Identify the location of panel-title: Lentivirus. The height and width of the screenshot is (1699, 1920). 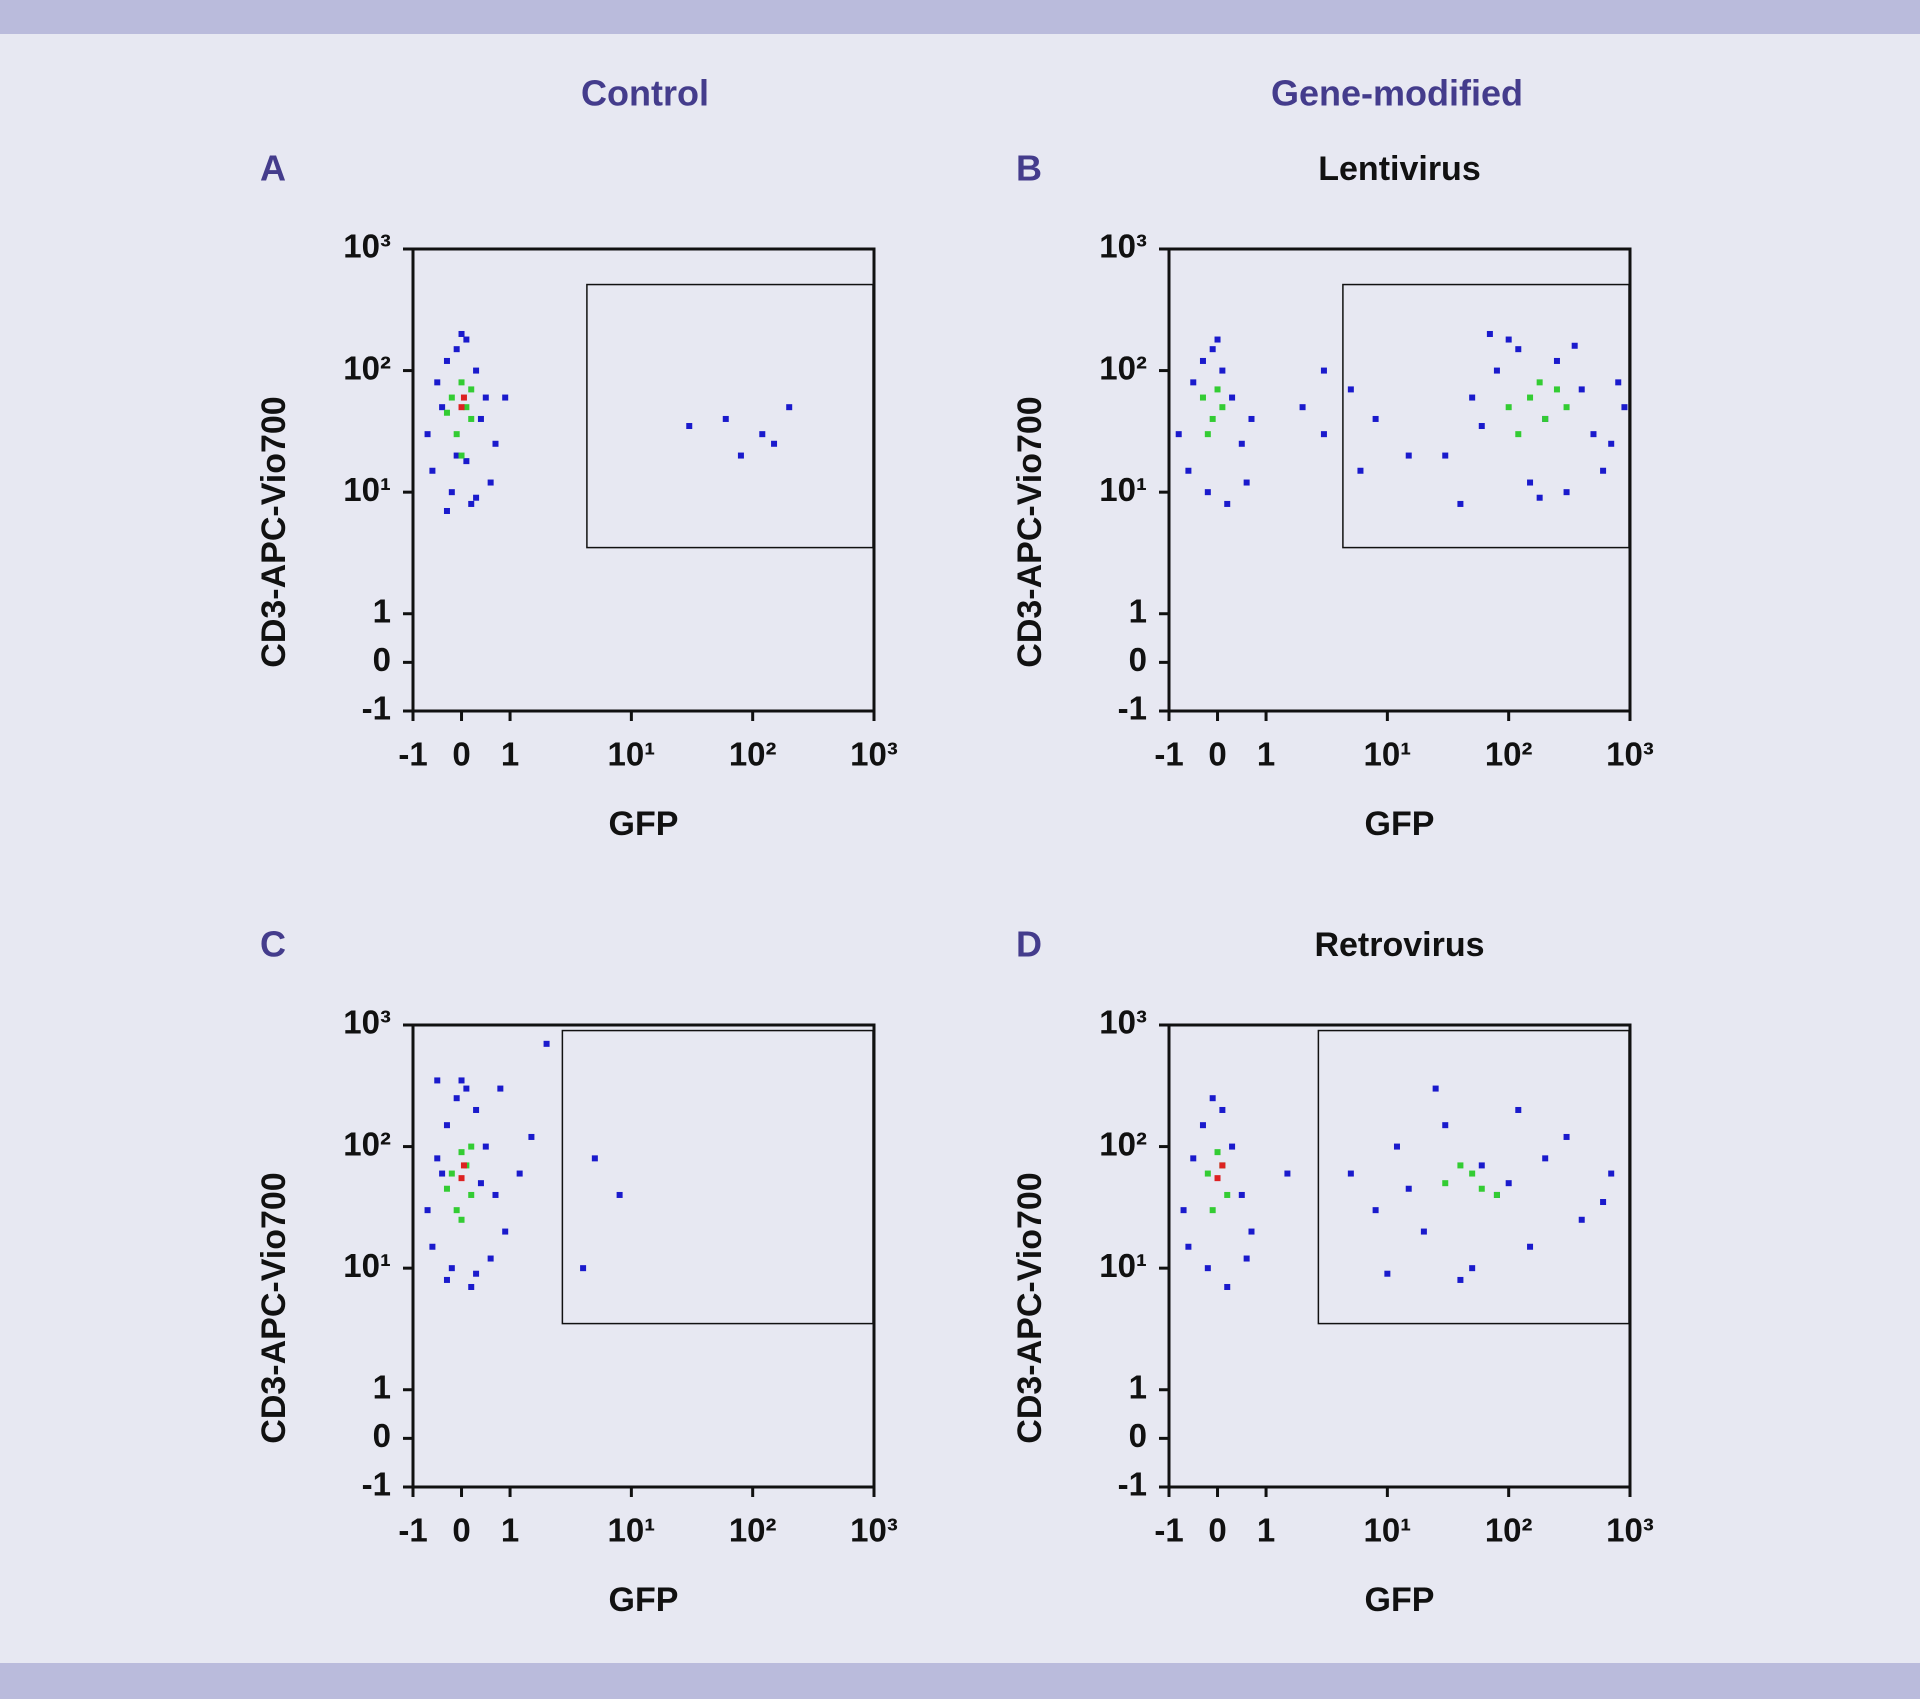
(1399, 169).